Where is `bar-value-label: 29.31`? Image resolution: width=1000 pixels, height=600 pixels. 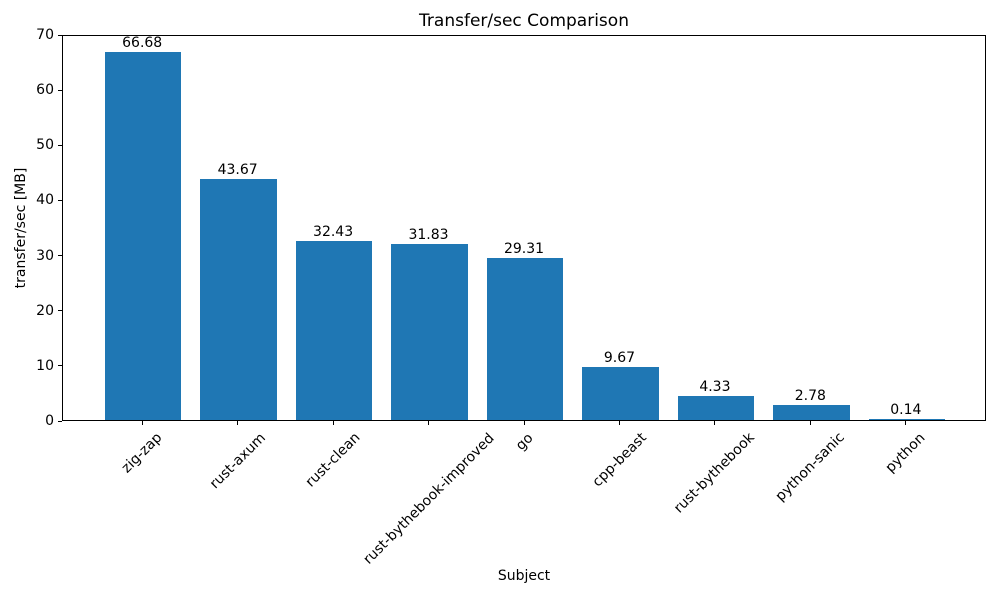 bar-value-label: 29.31 is located at coordinates (524, 249).